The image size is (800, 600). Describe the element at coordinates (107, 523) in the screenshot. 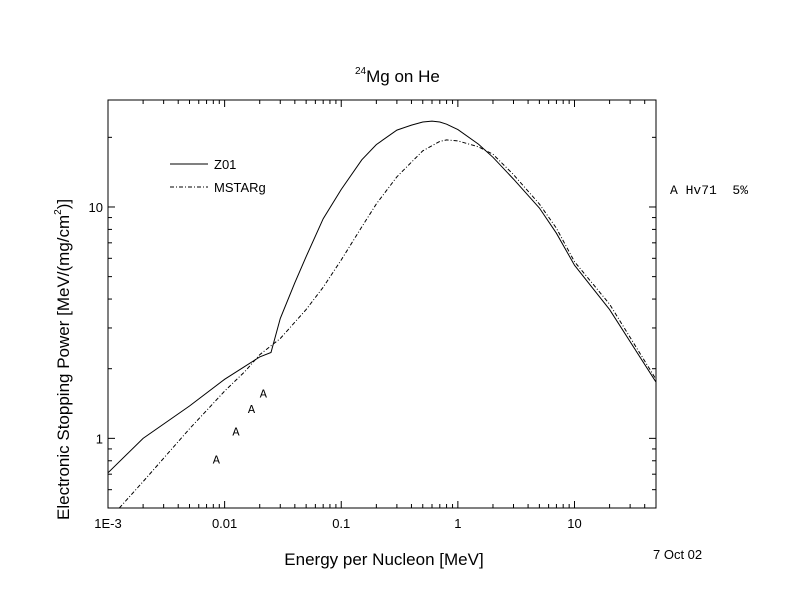

I see `x-tick-label: 1E-3` at that location.